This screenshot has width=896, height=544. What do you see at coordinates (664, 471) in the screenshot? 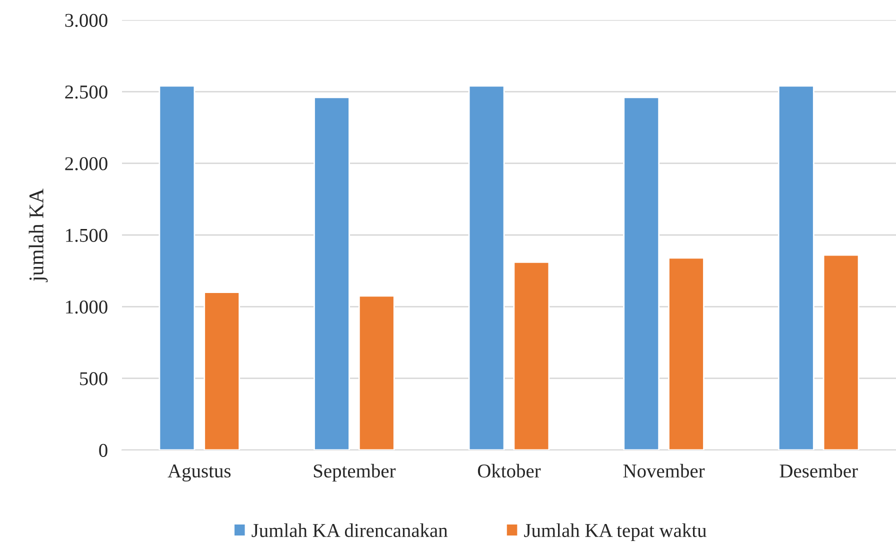
I see `x-tick-label: November` at bounding box center [664, 471].